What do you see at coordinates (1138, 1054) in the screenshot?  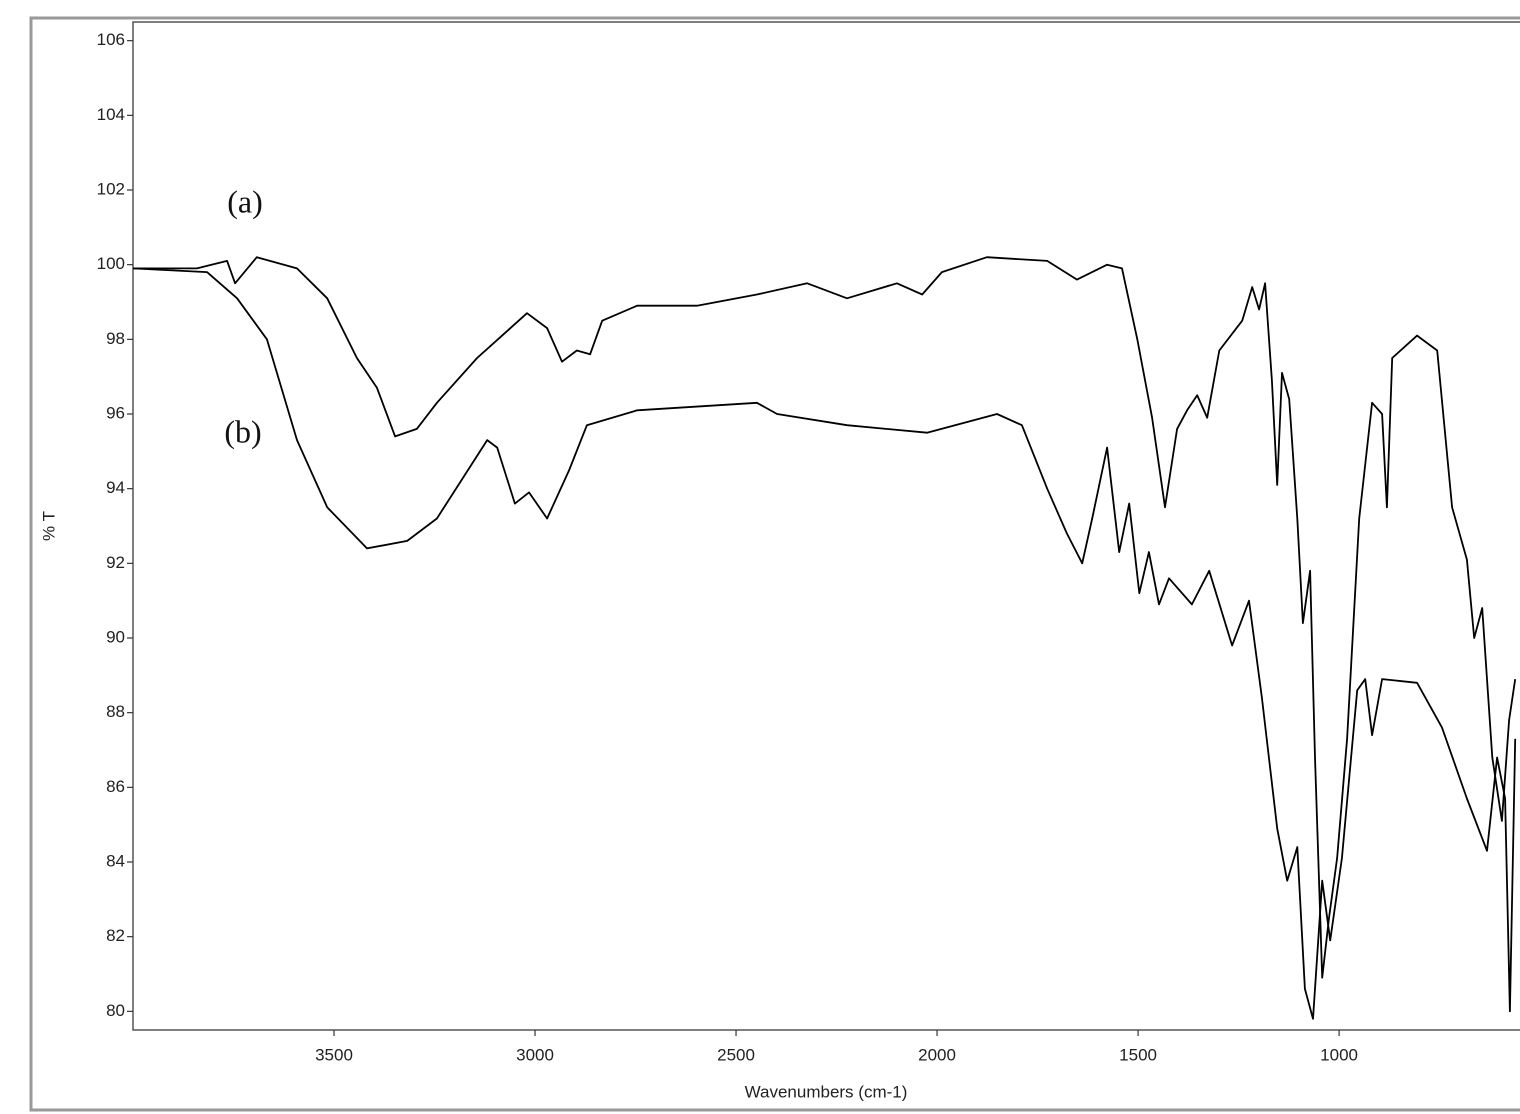 I see `x-tick-label: 1500` at bounding box center [1138, 1054].